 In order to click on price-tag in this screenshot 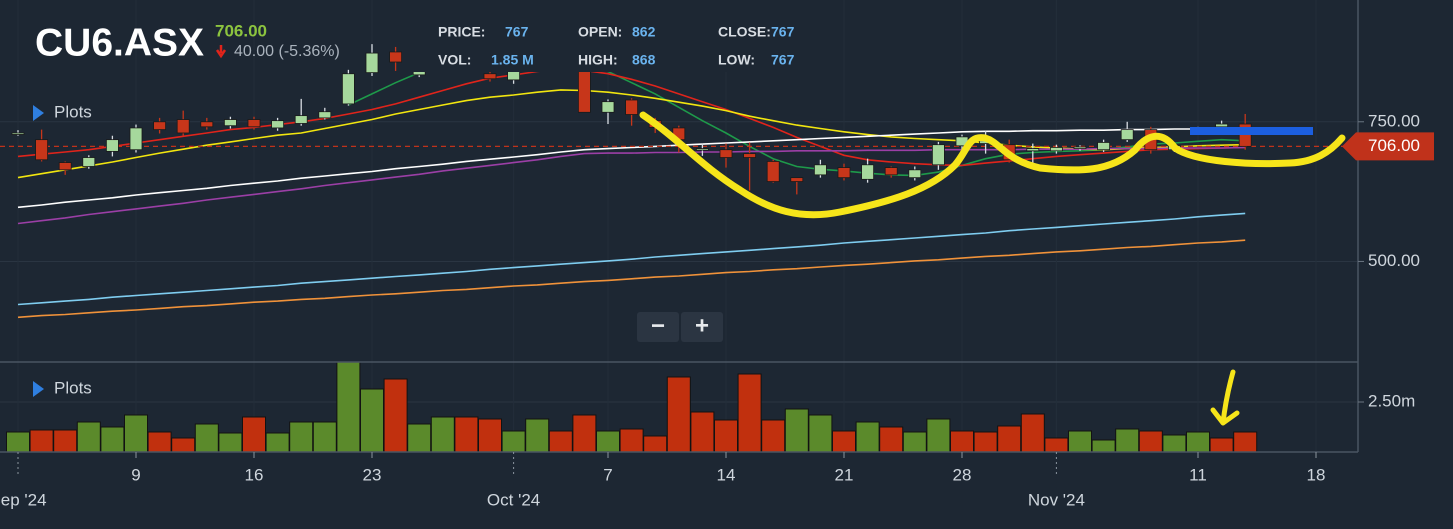, I will do `click(1388, 146)`.